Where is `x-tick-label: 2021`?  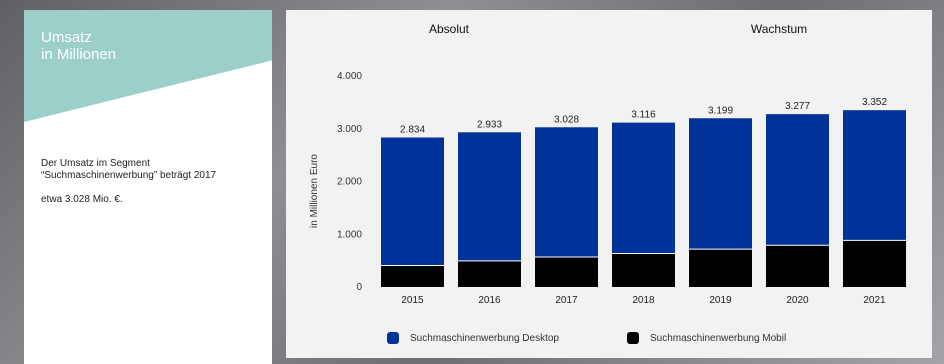
x-tick-label: 2021 is located at coordinates (874, 300).